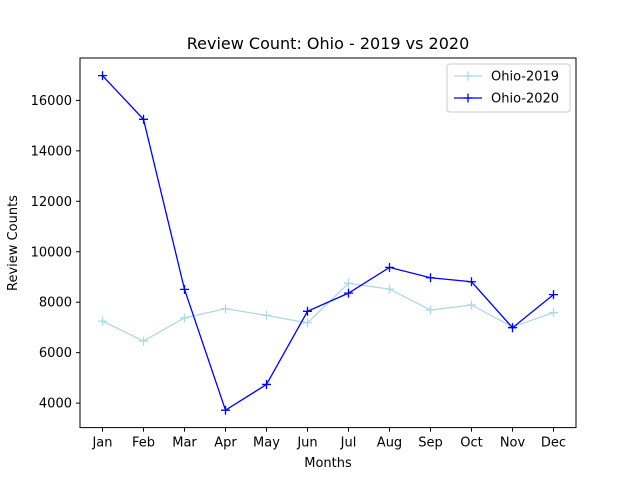  What do you see at coordinates (13, 243) in the screenshot?
I see `y-axis-label: Review Counts` at bounding box center [13, 243].